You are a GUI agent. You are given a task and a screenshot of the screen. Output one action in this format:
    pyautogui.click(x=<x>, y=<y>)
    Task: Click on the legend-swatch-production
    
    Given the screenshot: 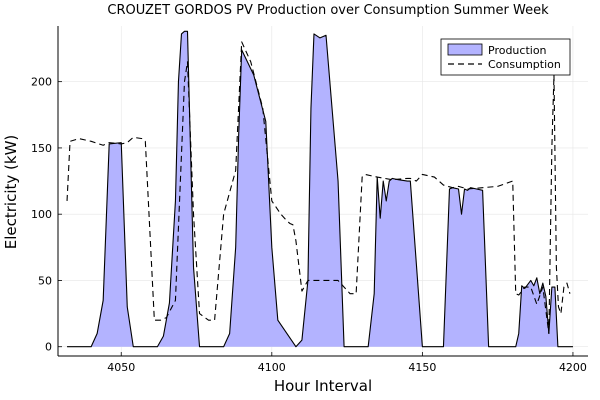 What is the action you would take?
    pyautogui.click(x=465, y=49)
    